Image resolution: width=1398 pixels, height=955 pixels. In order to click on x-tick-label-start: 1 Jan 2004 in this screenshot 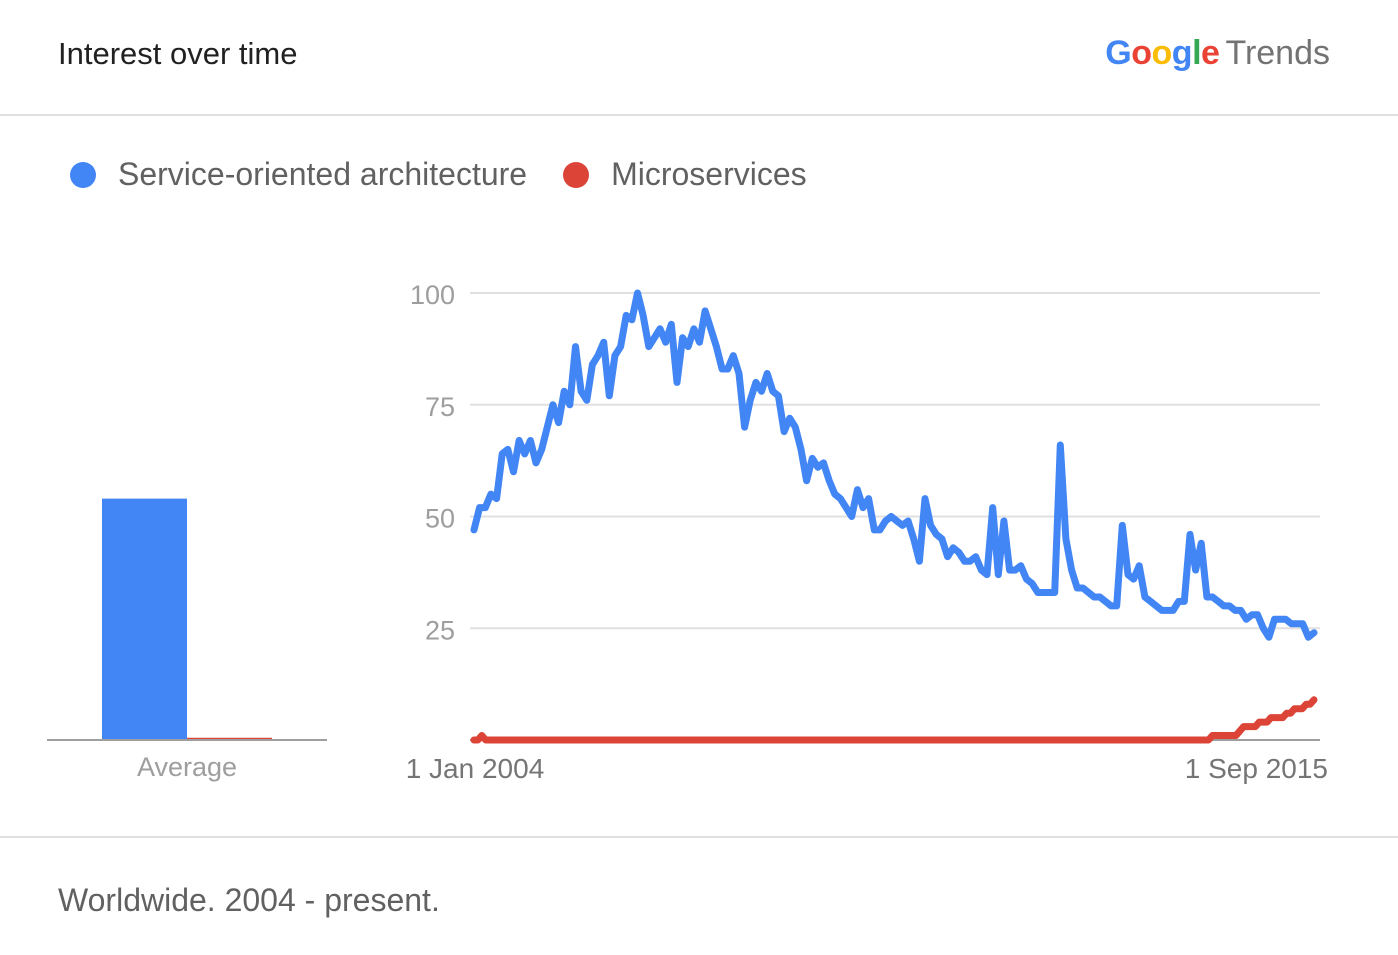, I will do `click(475, 768)`.